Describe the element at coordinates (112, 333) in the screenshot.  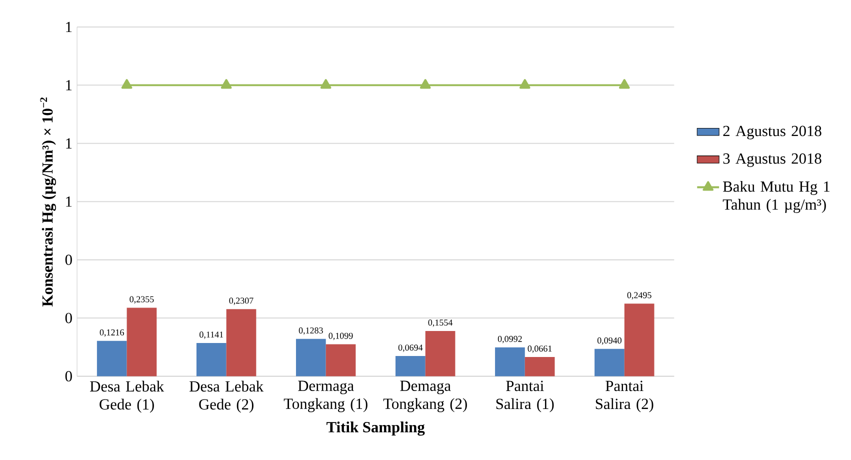
I see `data-label: 0,1216` at that location.